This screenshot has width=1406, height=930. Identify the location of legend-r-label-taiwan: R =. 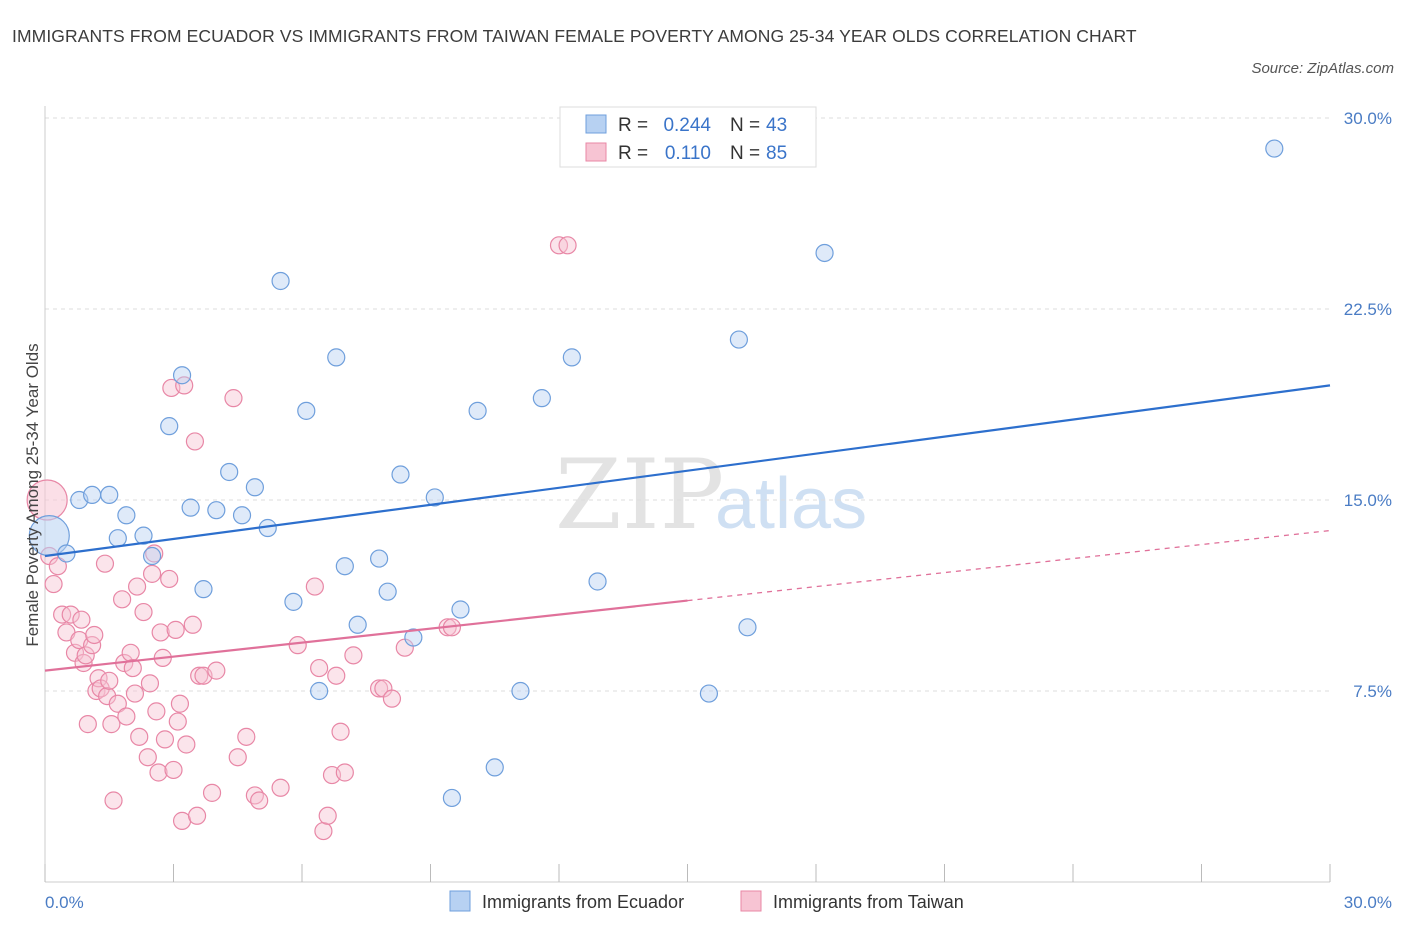
(633, 153).